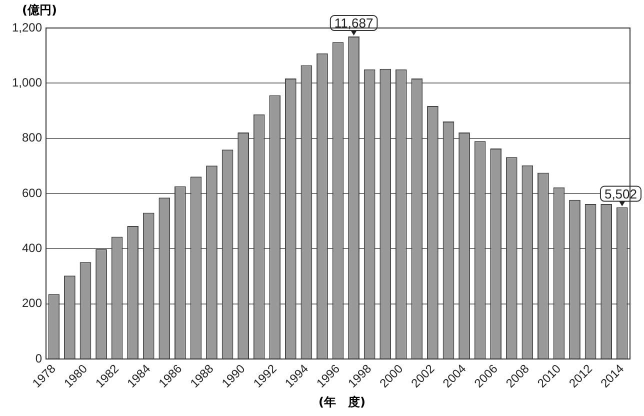 This screenshot has width=644, height=416. I want to click on y-tick-label: 0, so click(38, 358).